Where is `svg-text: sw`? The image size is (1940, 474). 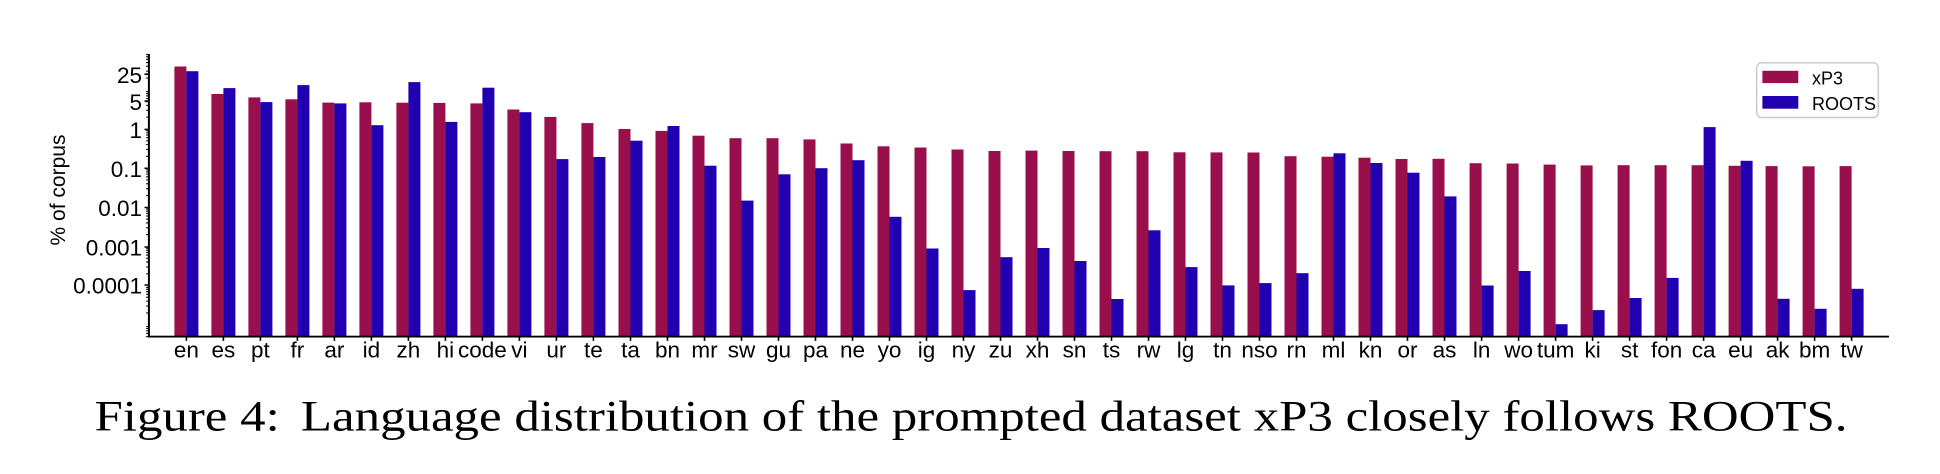
svg-text: sw is located at coordinates (742, 350).